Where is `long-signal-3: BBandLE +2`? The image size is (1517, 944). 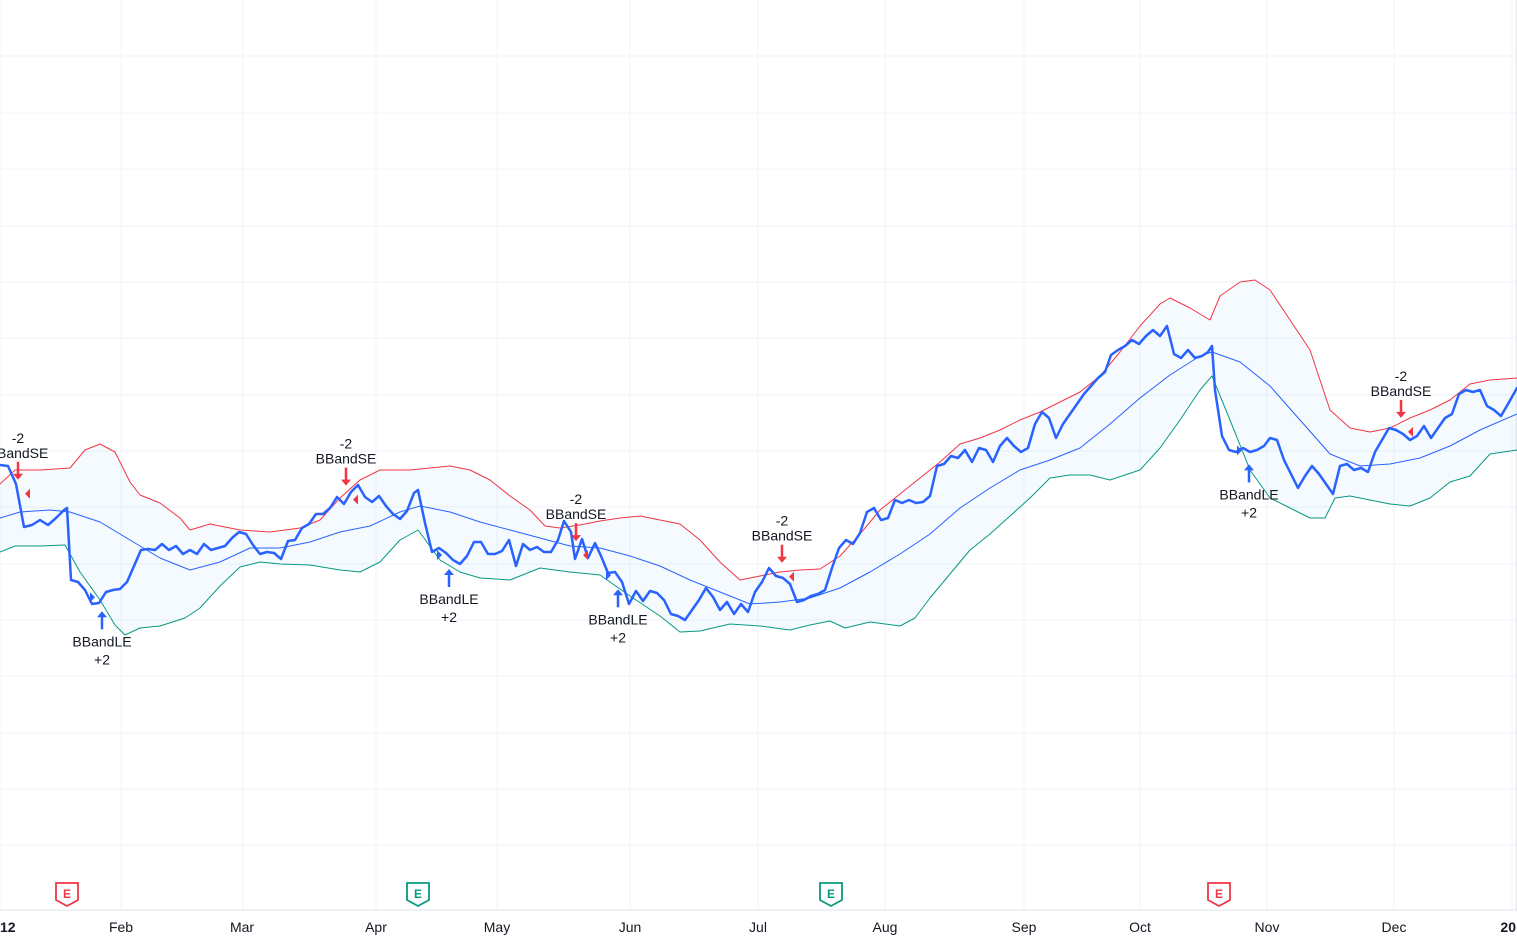
long-signal-3: BBandLE +2 is located at coordinates (449, 587).